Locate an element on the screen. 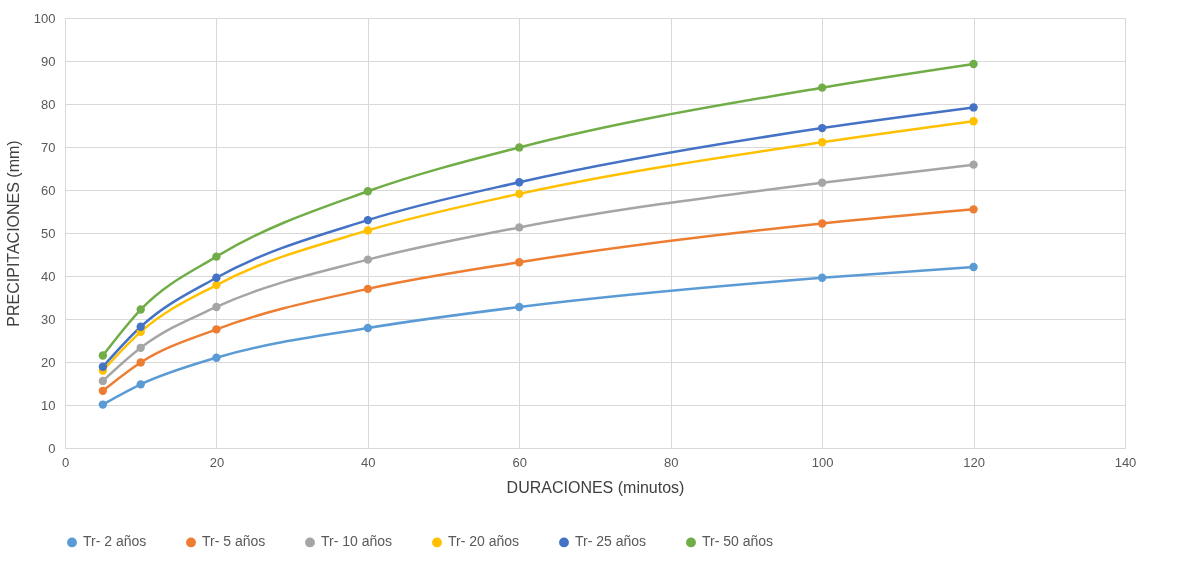 The image size is (1179, 579). legend-label: Tr- 20 años is located at coordinates (484, 541).